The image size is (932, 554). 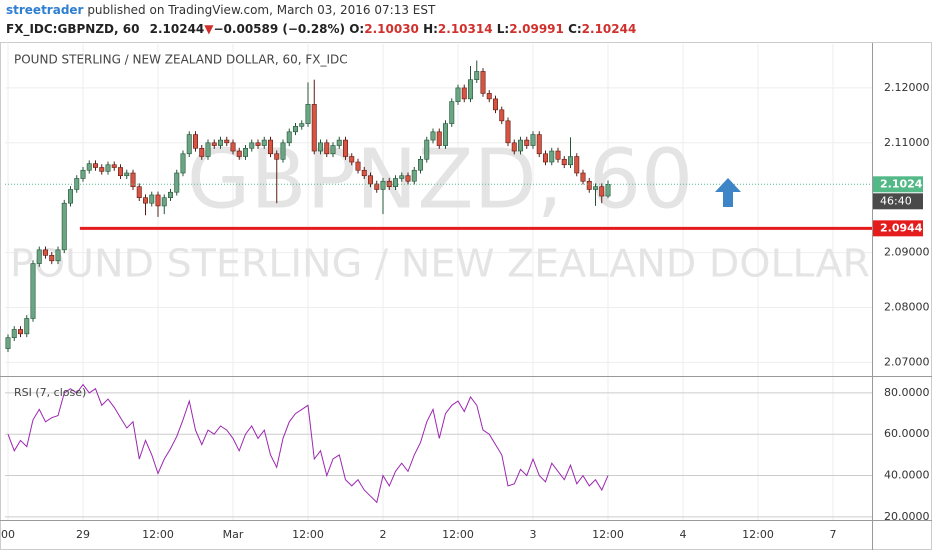 What do you see at coordinates (833, 534) in the screenshot?
I see `x-tick-label: 7` at bounding box center [833, 534].